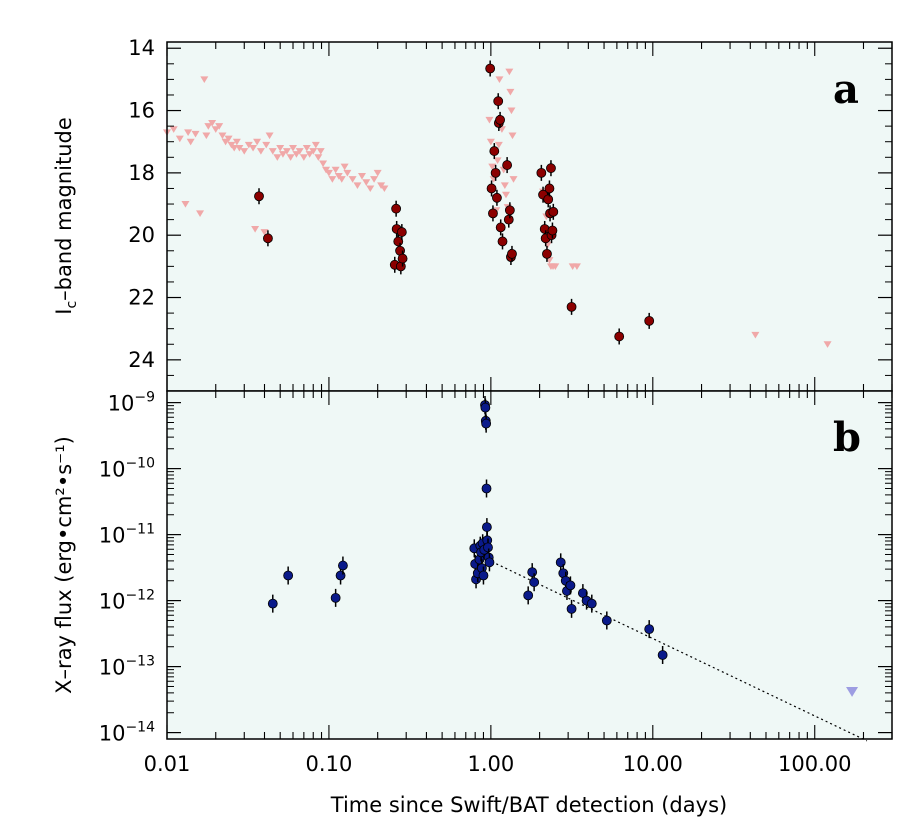 The height and width of the screenshot is (835, 917). What do you see at coordinates (127, 469) in the screenshot?
I see `y-tick-label: 10−10` at bounding box center [127, 469].